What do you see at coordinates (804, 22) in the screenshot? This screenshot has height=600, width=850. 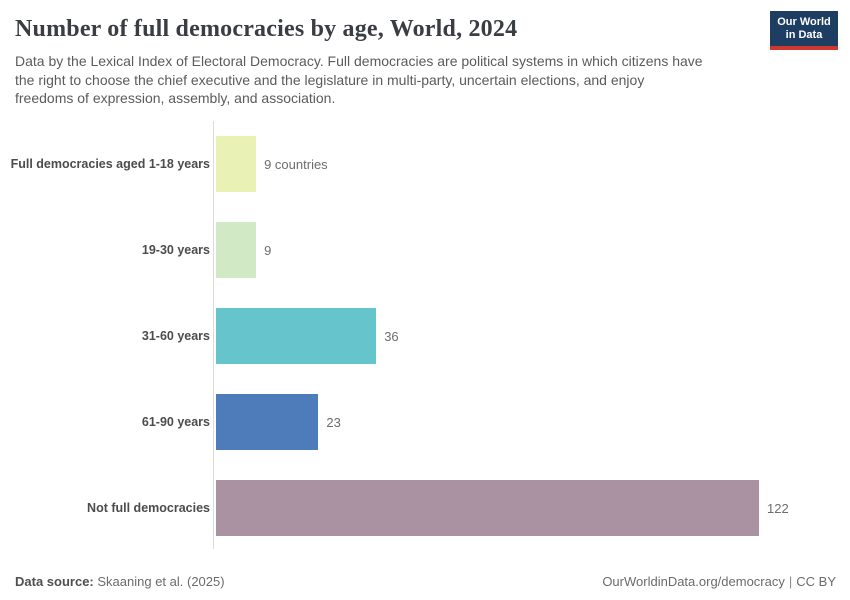 I see `owid-logo-text: Our World` at bounding box center [804, 22].